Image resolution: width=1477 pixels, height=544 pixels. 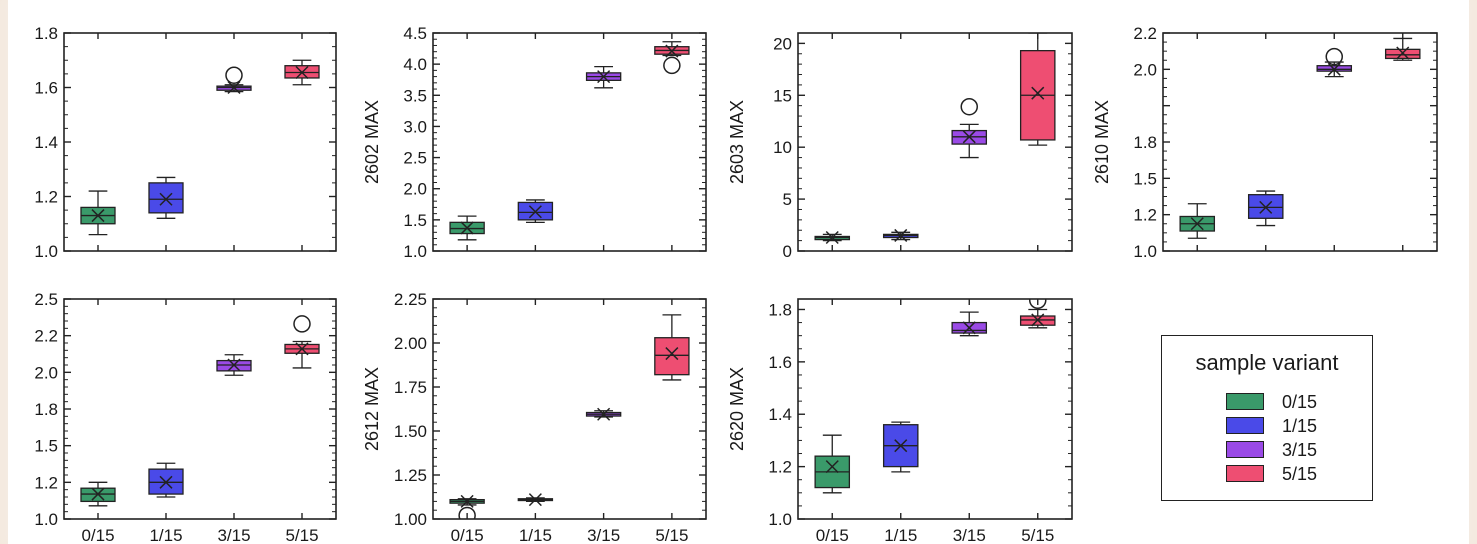 What do you see at coordinates (46, 142) in the screenshot?
I see `y-tick-label: 1.4` at bounding box center [46, 142].